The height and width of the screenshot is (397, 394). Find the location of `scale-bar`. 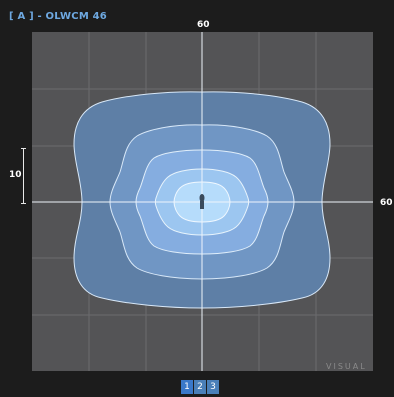

scale-bar is located at coordinates (23, 176).